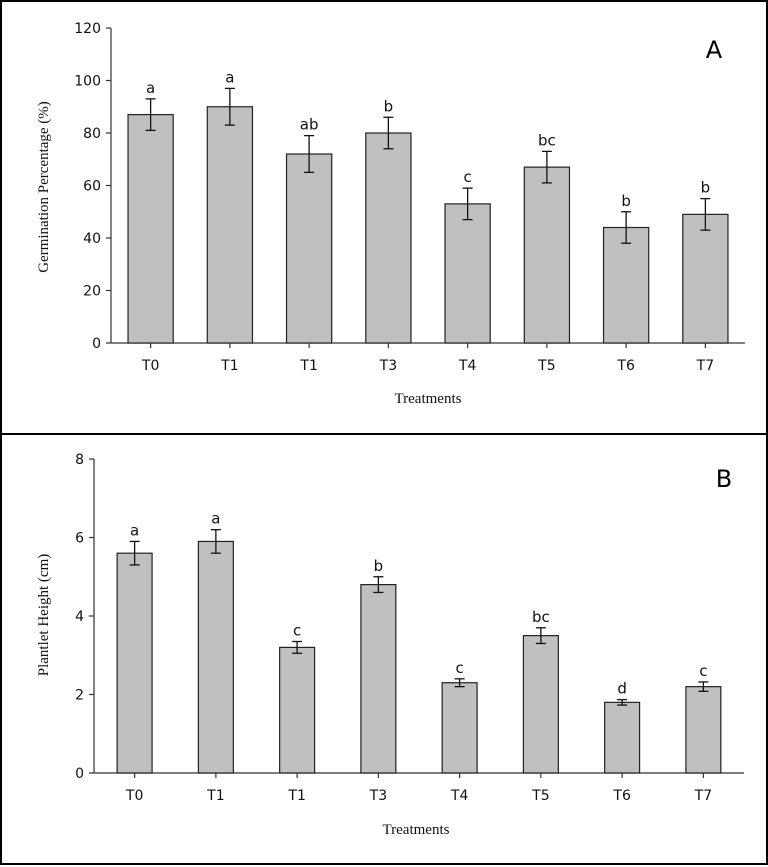  Describe the element at coordinates (79, 696) in the screenshot. I see `y-tick-label: 2` at that location.